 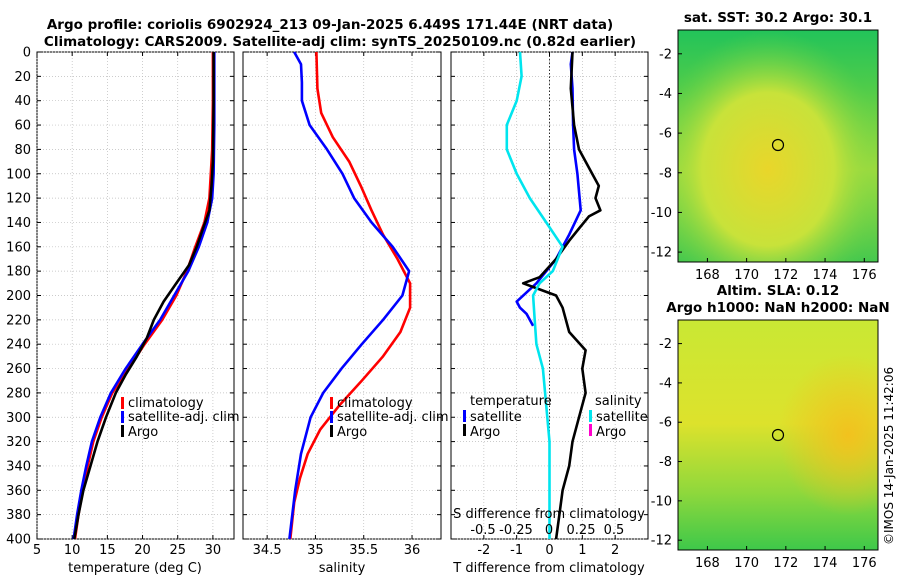 What do you see at coordinates (22, 150) in the screenshot?
I see `y-tick-label: 80` at bounding box center [22, 150].